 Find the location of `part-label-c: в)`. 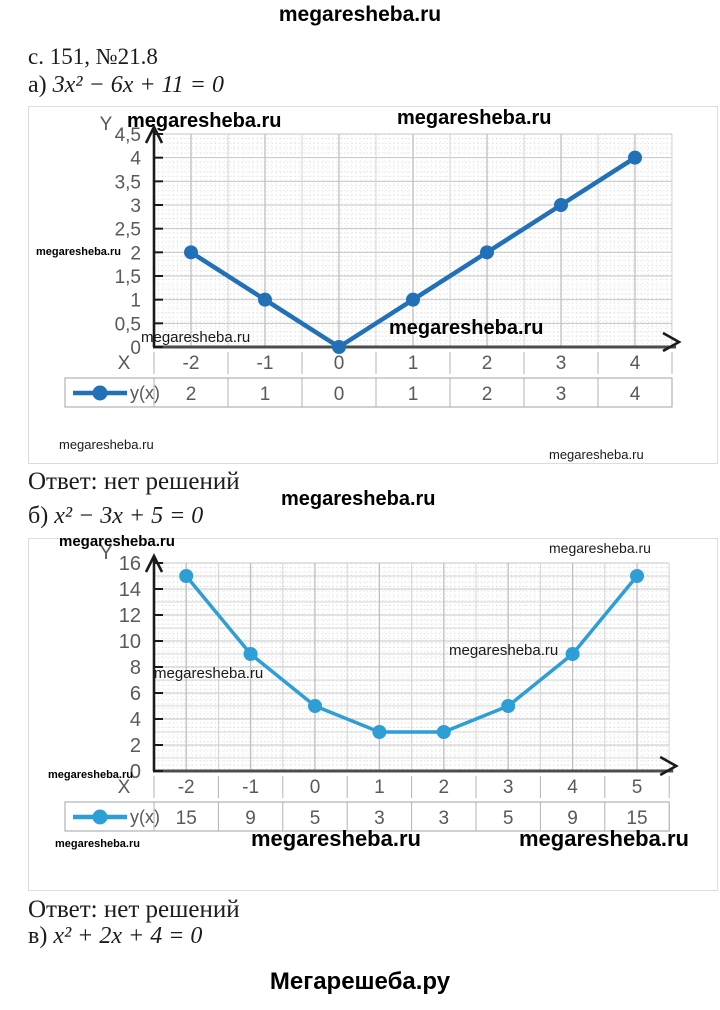

part-label-c: в) is located at coordinates (38, 936).